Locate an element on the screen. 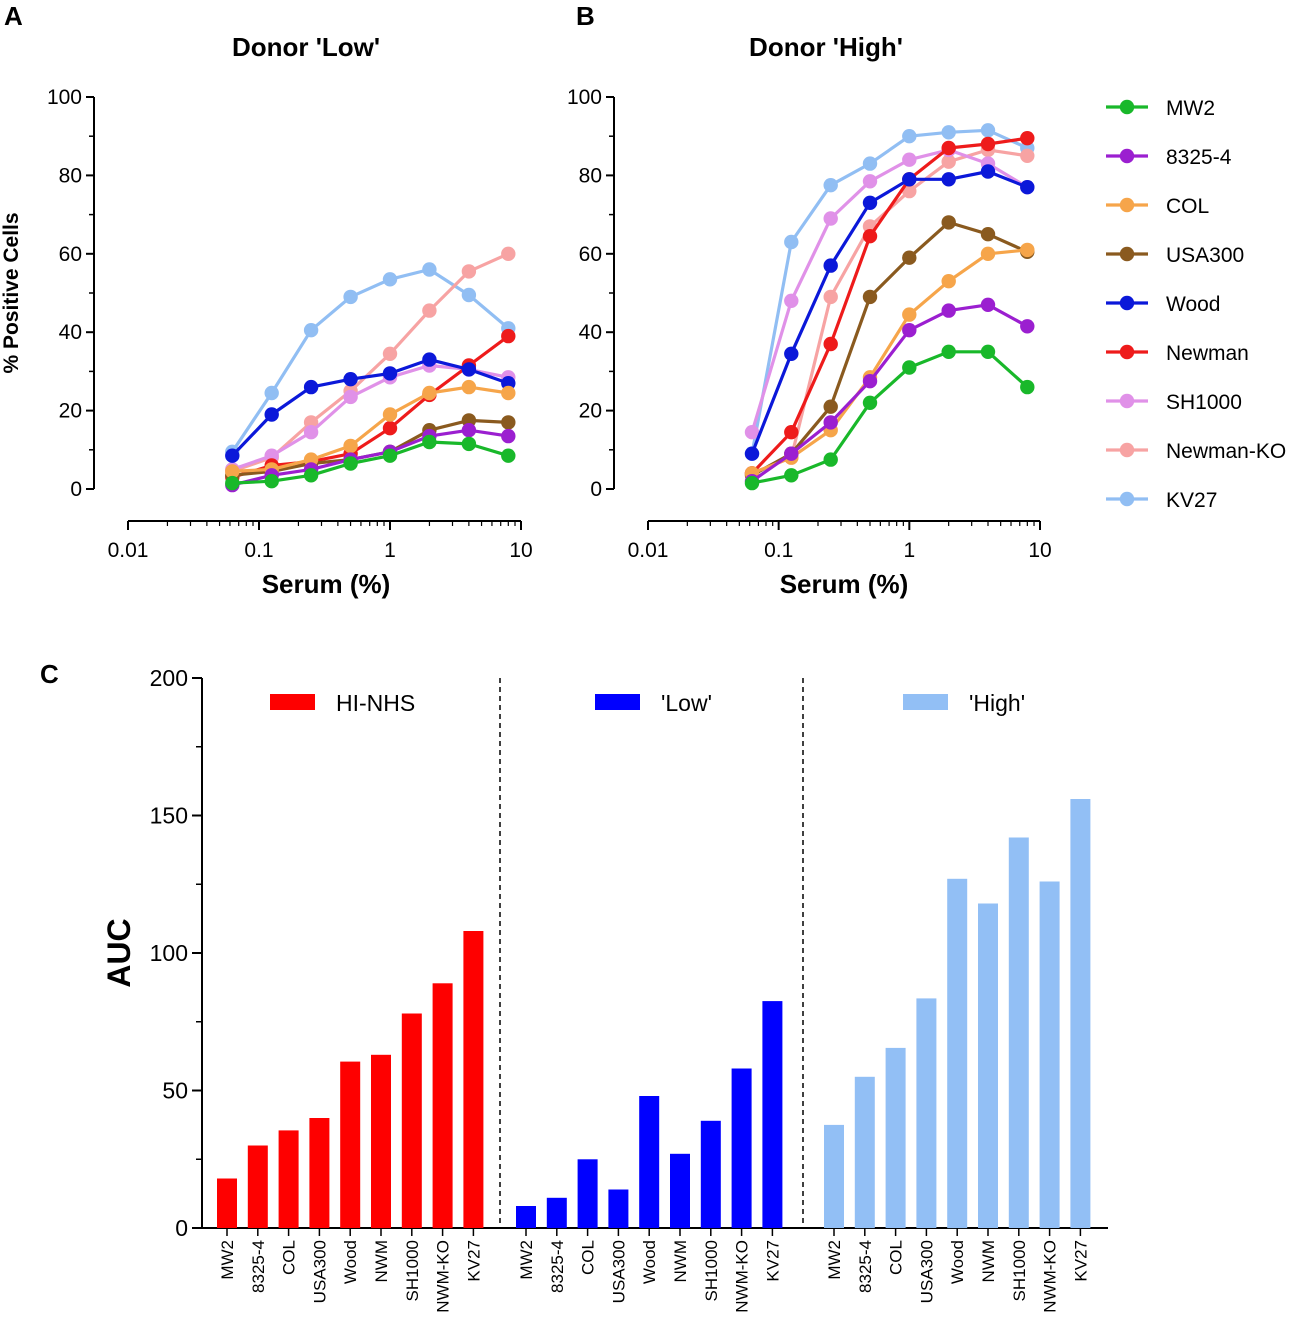 The height and width of the screenshot is (1336, 1309). panel-c-bar-low-col is located at coordinates (587, 1194).